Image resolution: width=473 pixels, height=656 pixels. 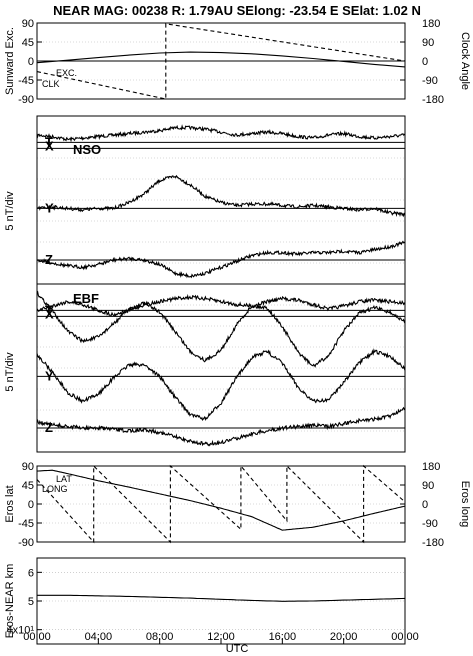 I want to click on x-axis: 00:00 04:00 08:00 12:00 16:00 20:00 00:00, so click(x=221, y=637).